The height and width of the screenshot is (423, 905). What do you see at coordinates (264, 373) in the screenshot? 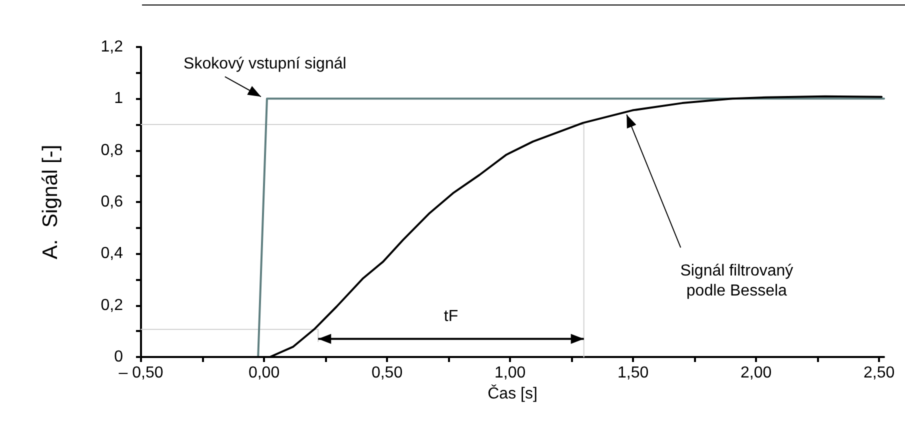
I see `x-tick-label: 0,00` at bounding box center [264, 373].